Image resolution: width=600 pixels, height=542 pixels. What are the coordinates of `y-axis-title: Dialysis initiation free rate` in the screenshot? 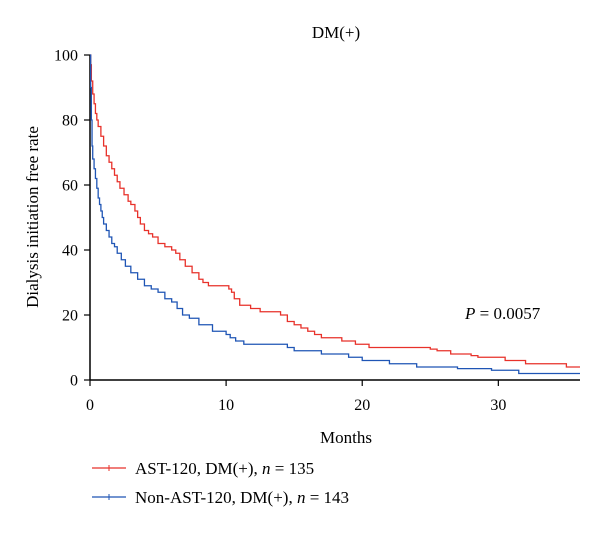 It's located at (32, 217).